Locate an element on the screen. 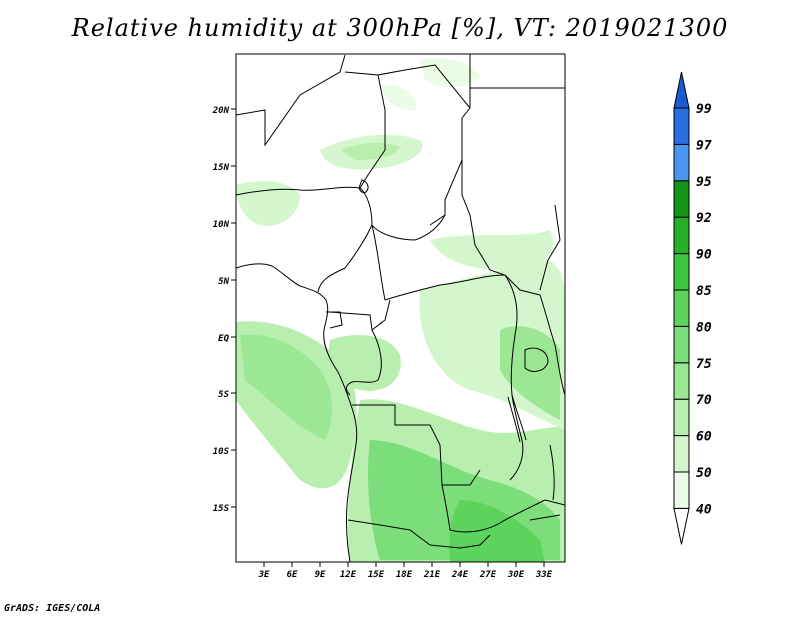 This screenshot has height=618, width=800. border-drc-east is located at coordinates (514, 377).